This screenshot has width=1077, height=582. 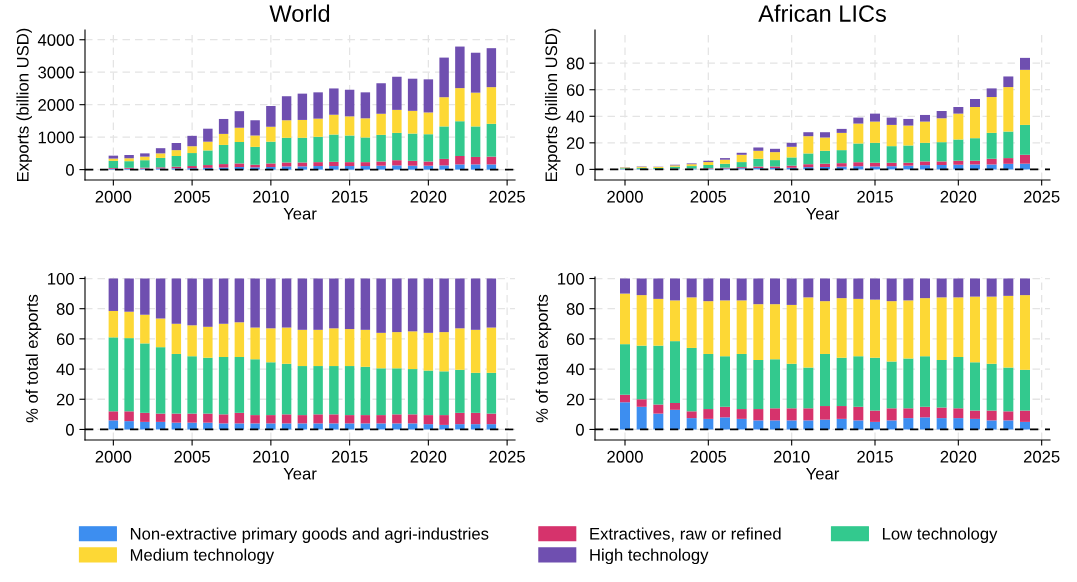 I want to click on legend-label: Non-extractive primary goods and agri-industries, so click(x=309, y=535).